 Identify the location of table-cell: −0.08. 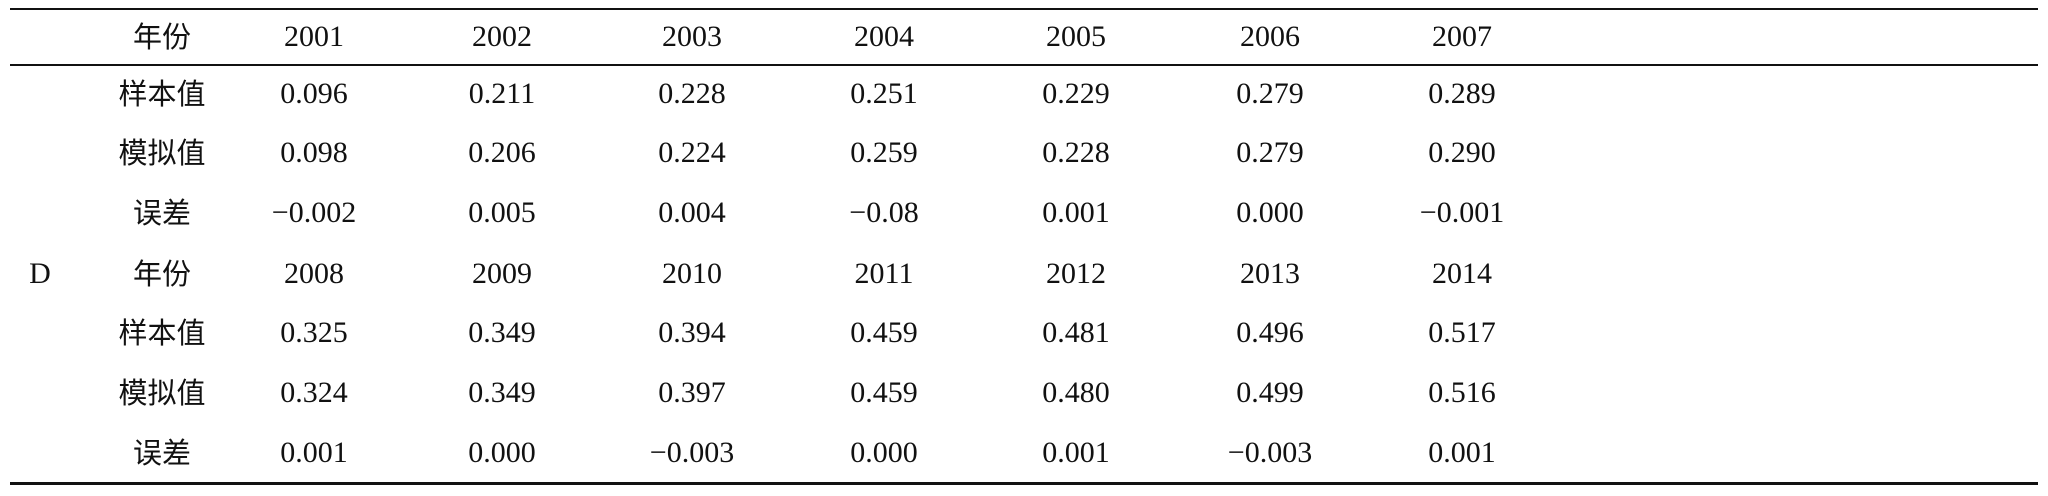
(884, 212).